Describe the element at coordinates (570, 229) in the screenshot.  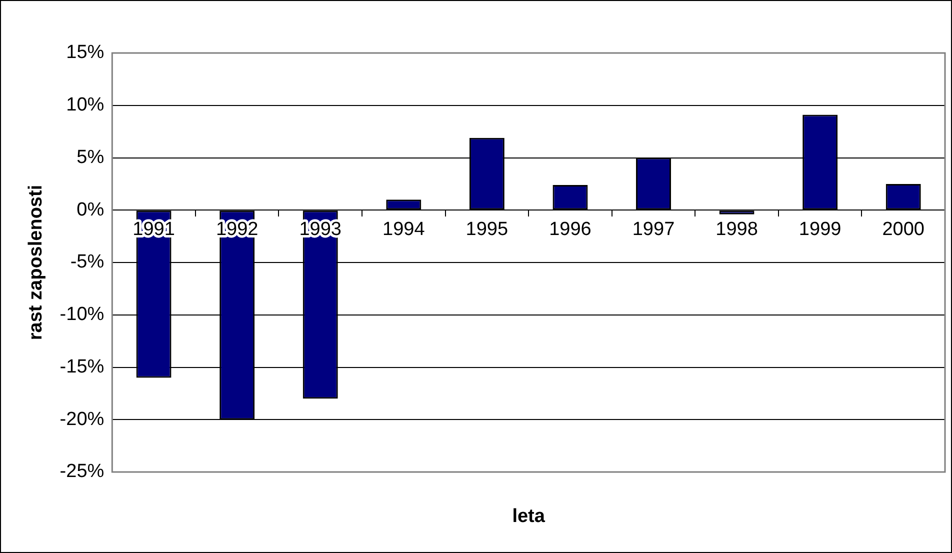
I see `x-tick-label: 1996` at that location.